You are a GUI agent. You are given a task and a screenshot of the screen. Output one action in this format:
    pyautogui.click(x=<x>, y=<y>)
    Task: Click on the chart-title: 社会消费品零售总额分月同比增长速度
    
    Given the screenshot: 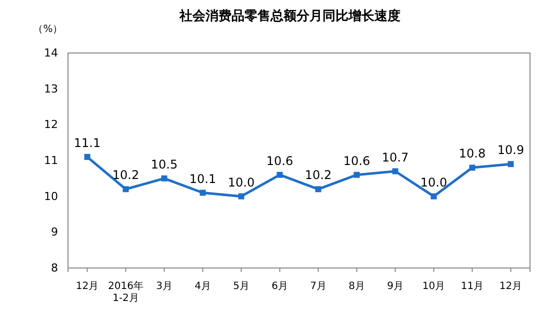 What is the action you would take?
    pyautogui.click(x=289, y=16)
    